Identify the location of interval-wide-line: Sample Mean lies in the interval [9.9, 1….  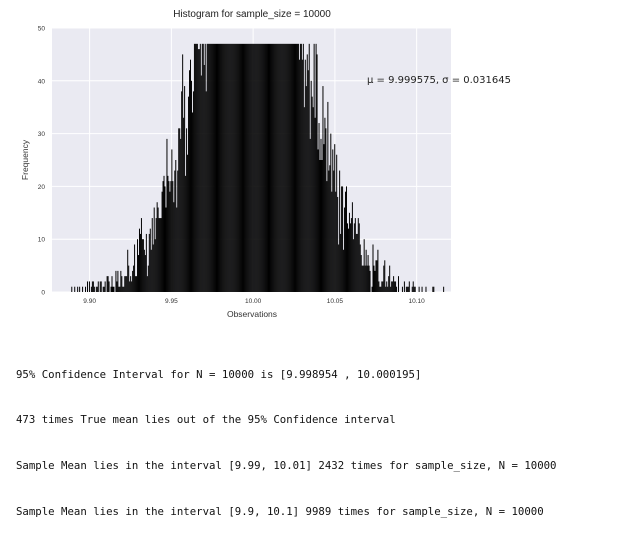
(286, 511).